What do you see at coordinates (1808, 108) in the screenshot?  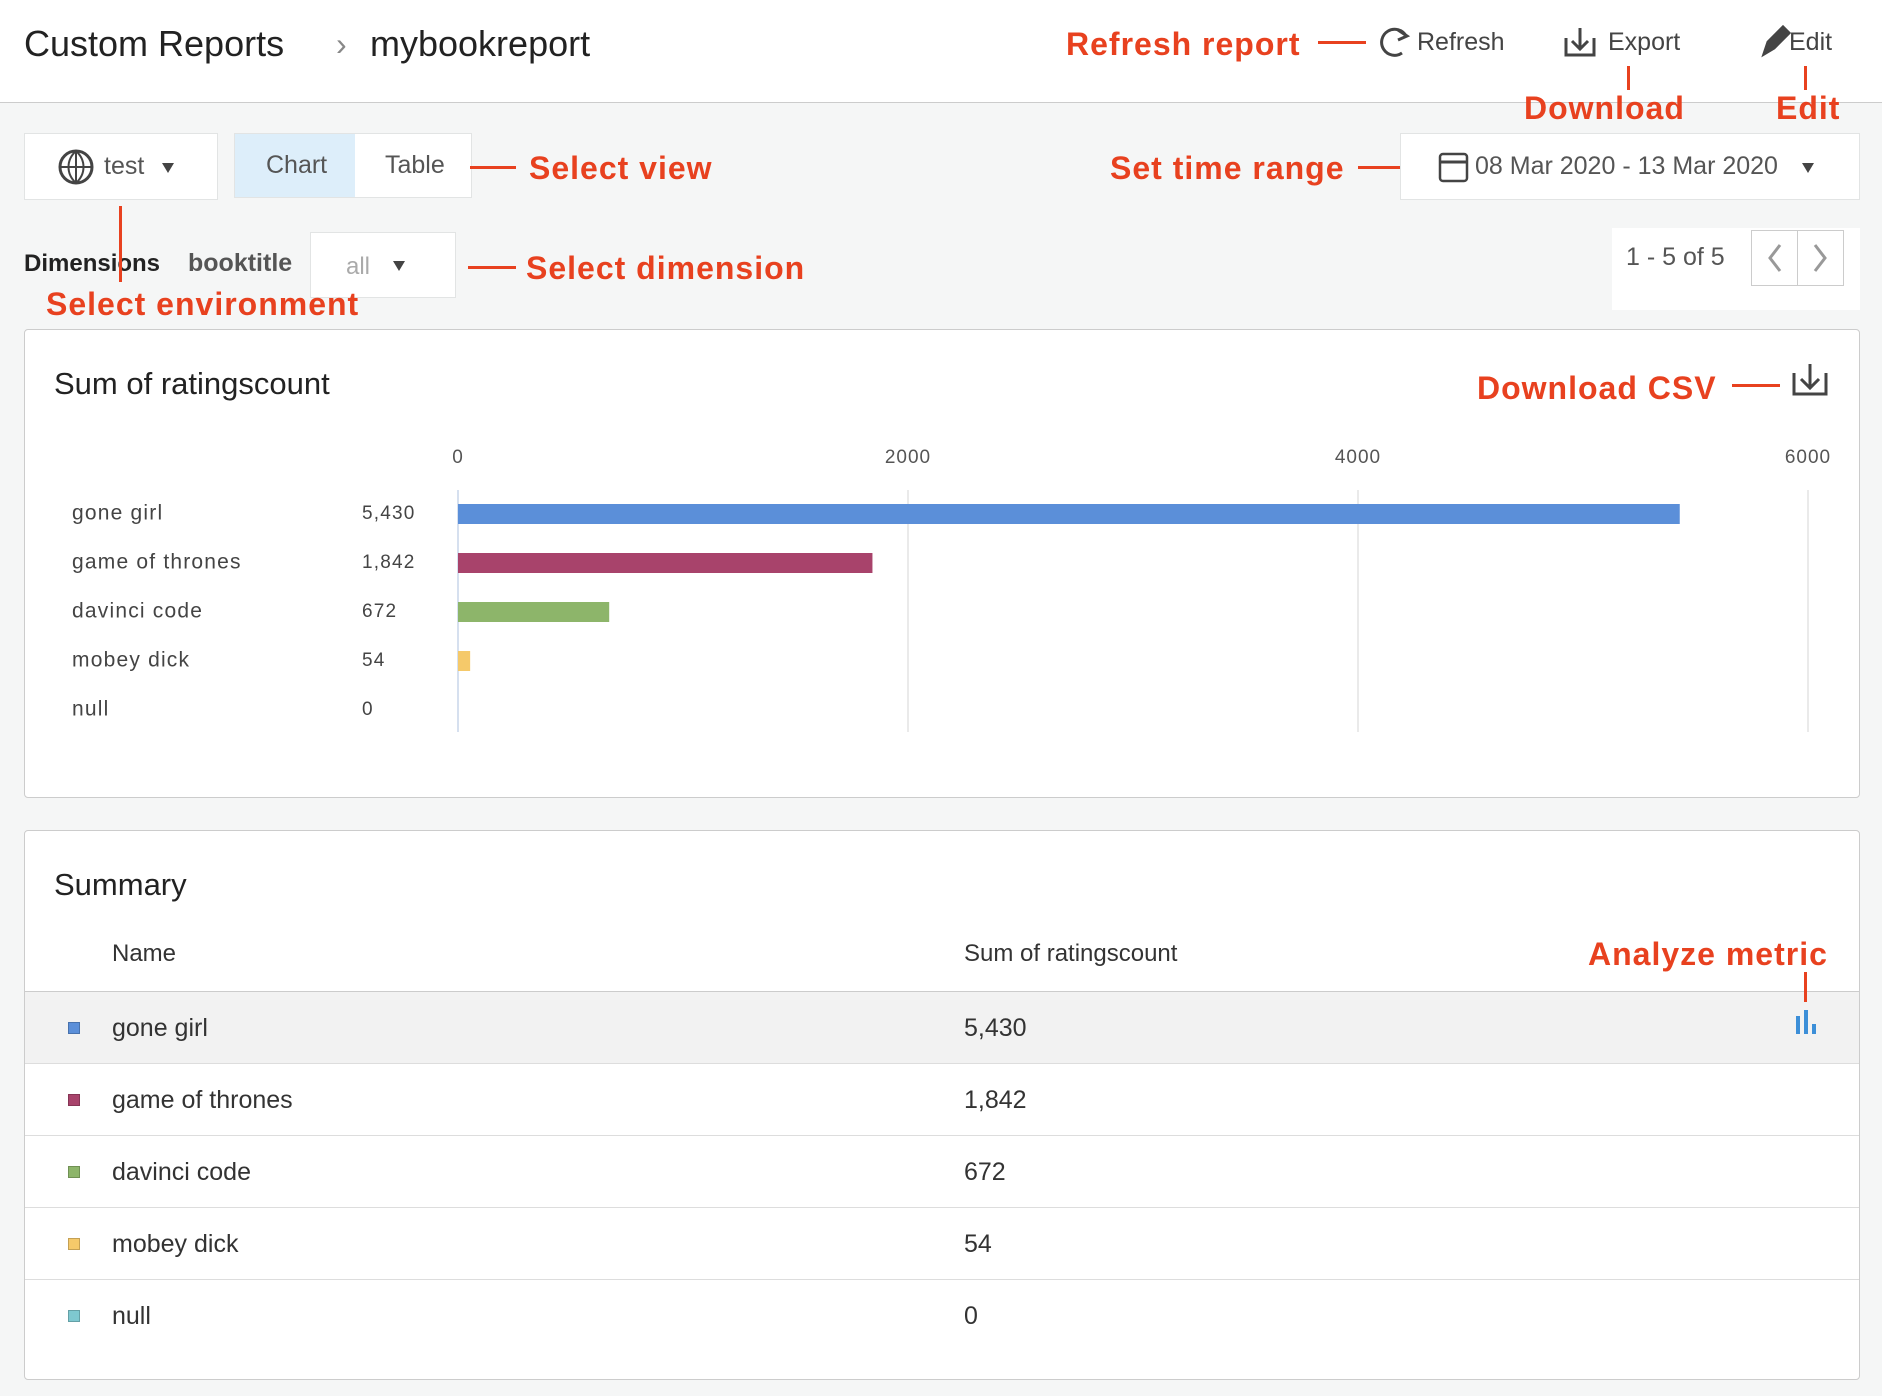 I see `annotation: Edit` at bounding box center [1808, 108].